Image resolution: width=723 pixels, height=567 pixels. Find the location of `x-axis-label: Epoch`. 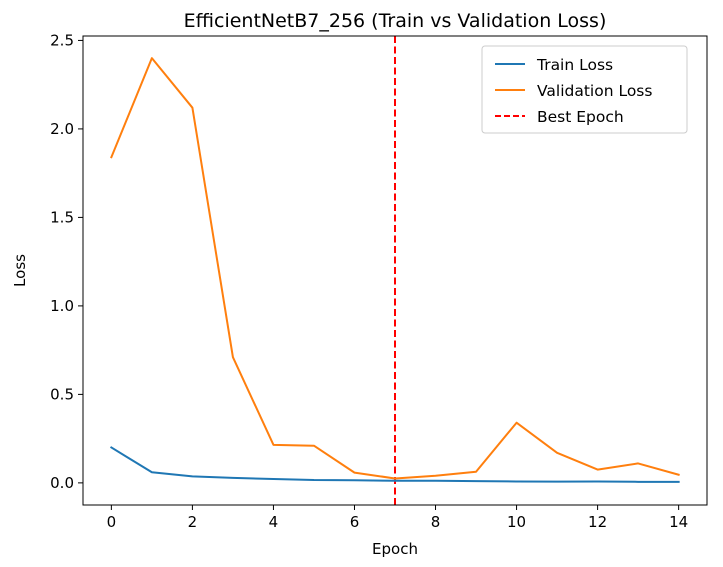

x-axis-label: Epoch is located at coordinates (395, 549).